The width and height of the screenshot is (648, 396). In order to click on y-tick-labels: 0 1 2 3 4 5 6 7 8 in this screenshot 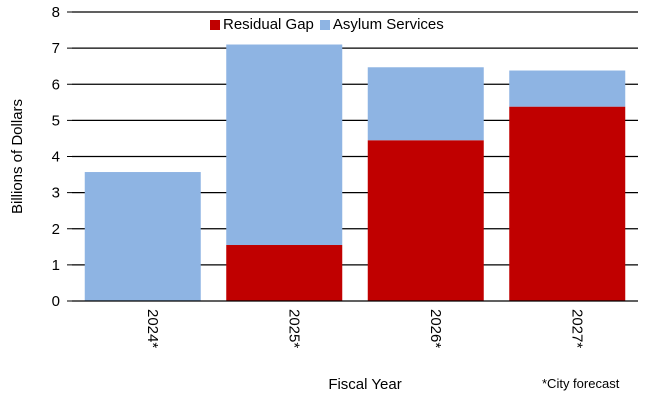, I will do `click(56, 157)`.